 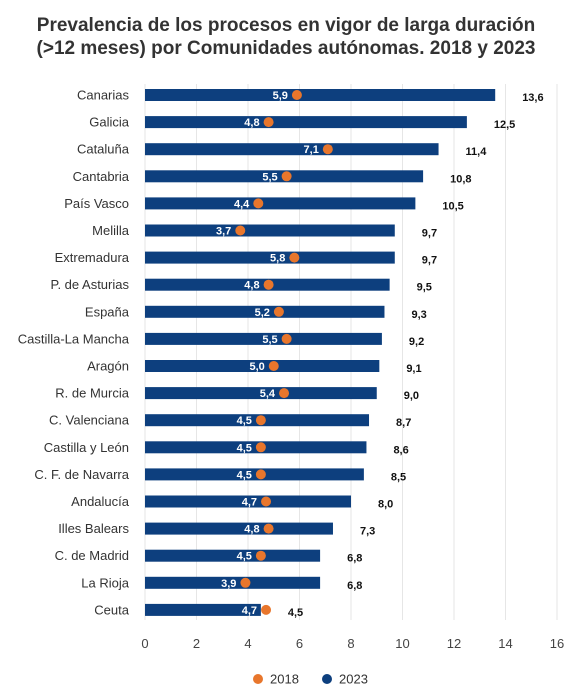 I want to click on dot-2018-value-label: 5,4, so click(x=268, y=394).